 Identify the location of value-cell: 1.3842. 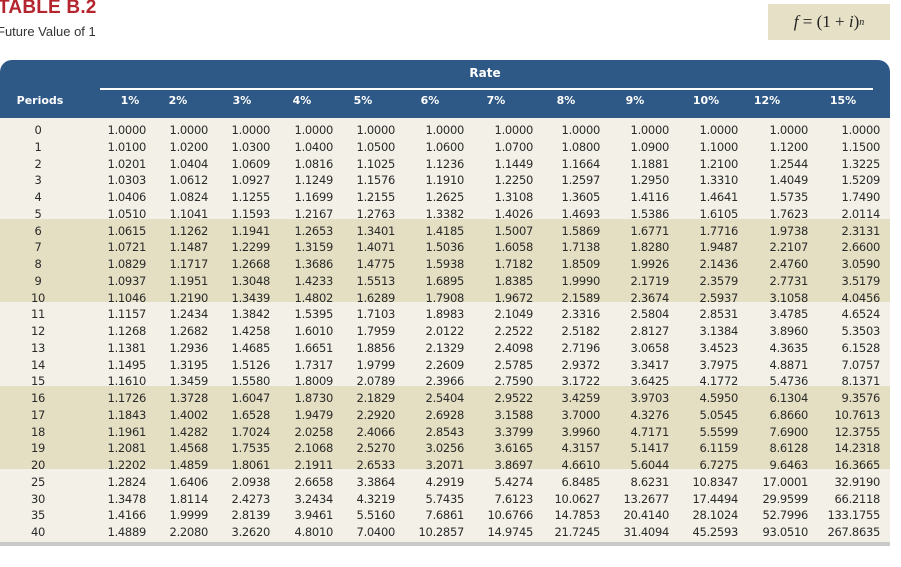
(251, 314).